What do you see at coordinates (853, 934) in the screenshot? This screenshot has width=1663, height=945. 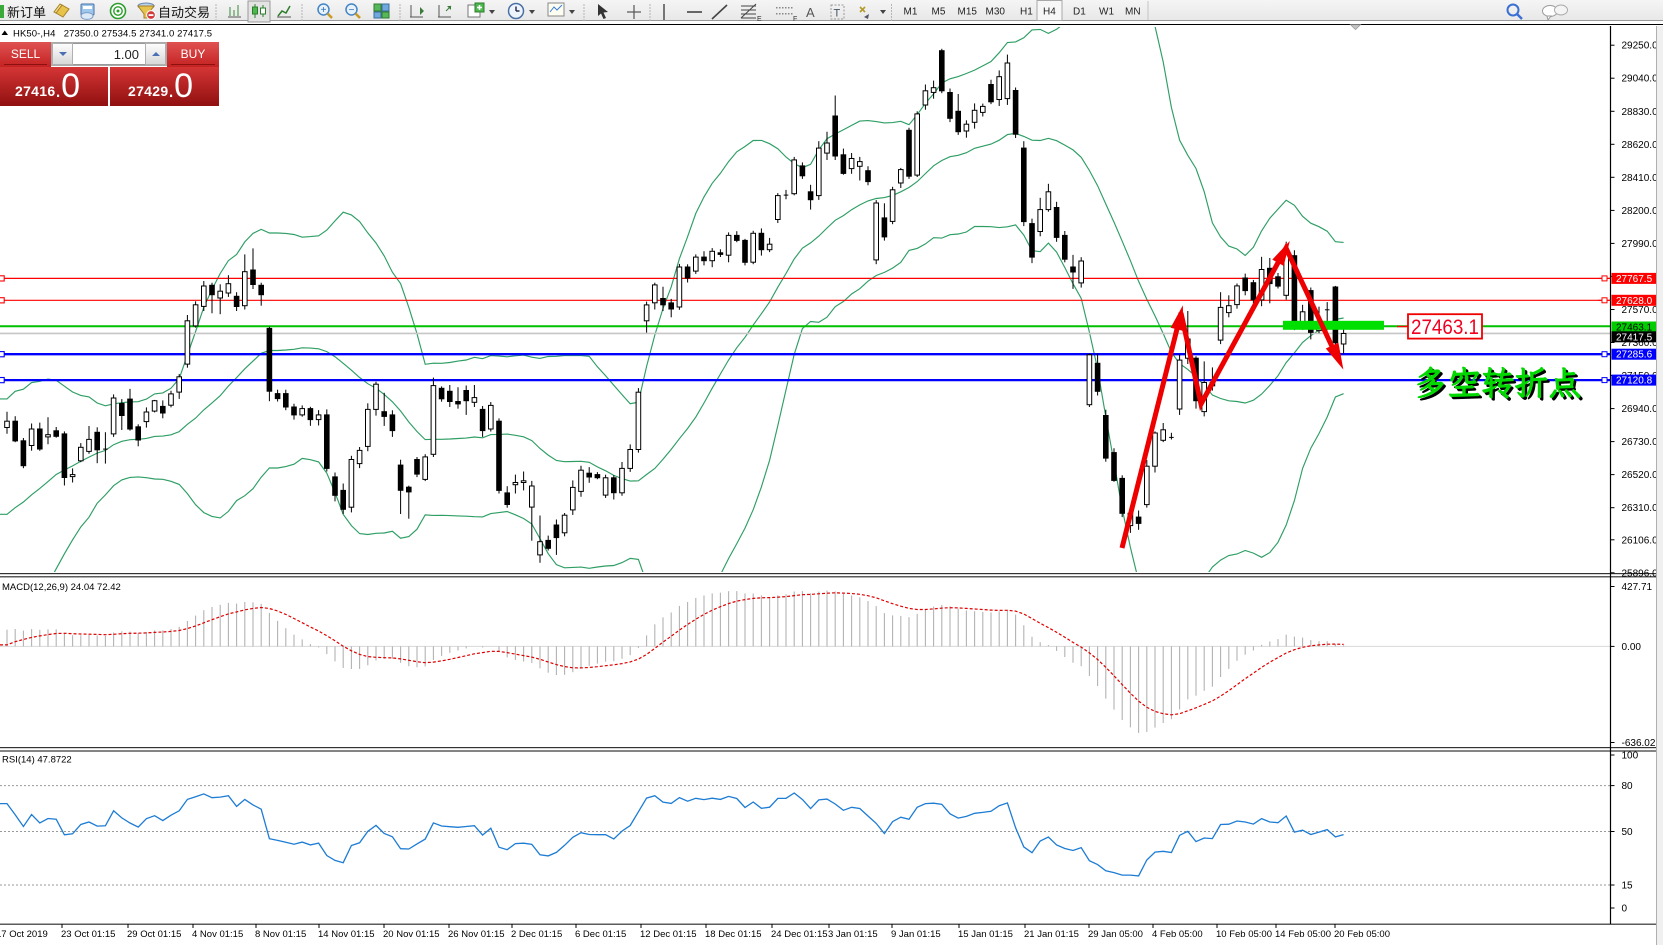 I see `svg-text: 3 Jan 01:15` at bounding box center [853, 934].